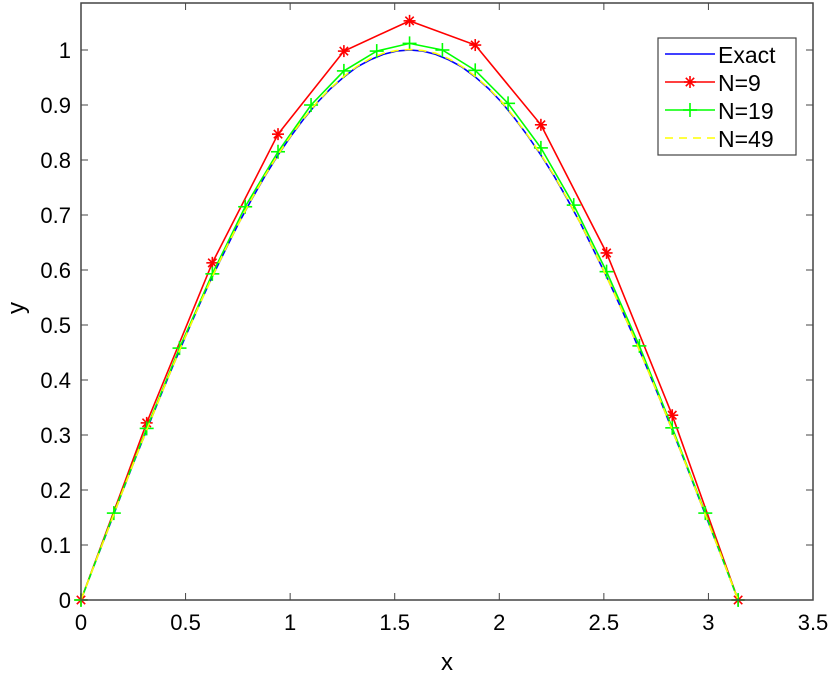 This screenshot has width=840, height=687. Describe the element at coordinates (604, 622) in the screenshot. I see `x-tick-label: 2.5` at that location.